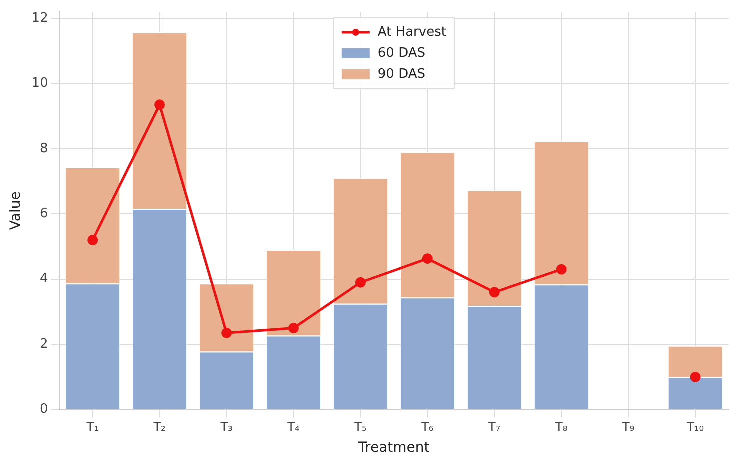 The width and height of the screenshot is (739, 459). Describe the element at coordinates (40, 18) in the screenshot. I see `y-tick-label: 12` at that location.